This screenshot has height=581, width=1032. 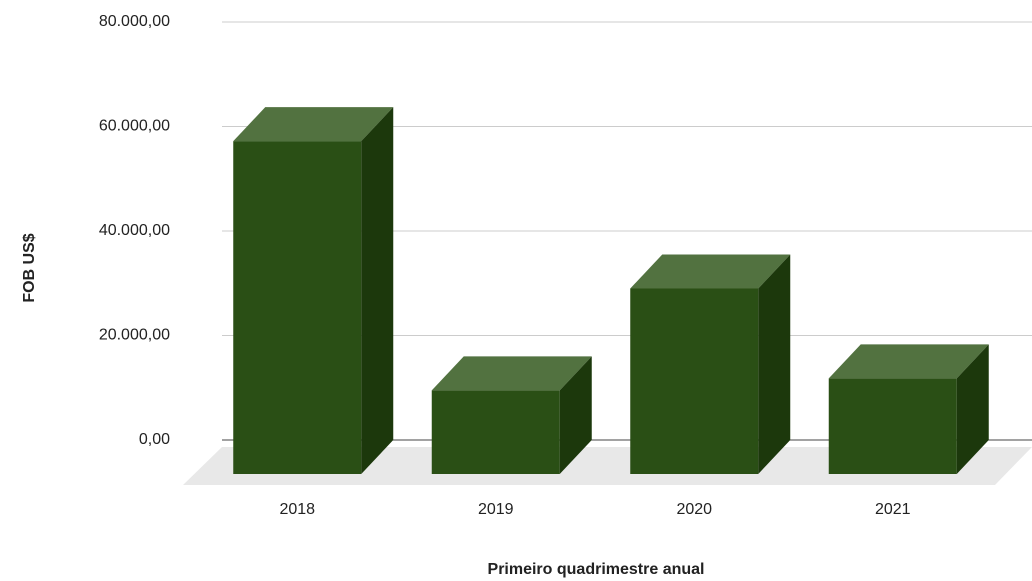 I want to click on floor, so click(x=607, y=466).